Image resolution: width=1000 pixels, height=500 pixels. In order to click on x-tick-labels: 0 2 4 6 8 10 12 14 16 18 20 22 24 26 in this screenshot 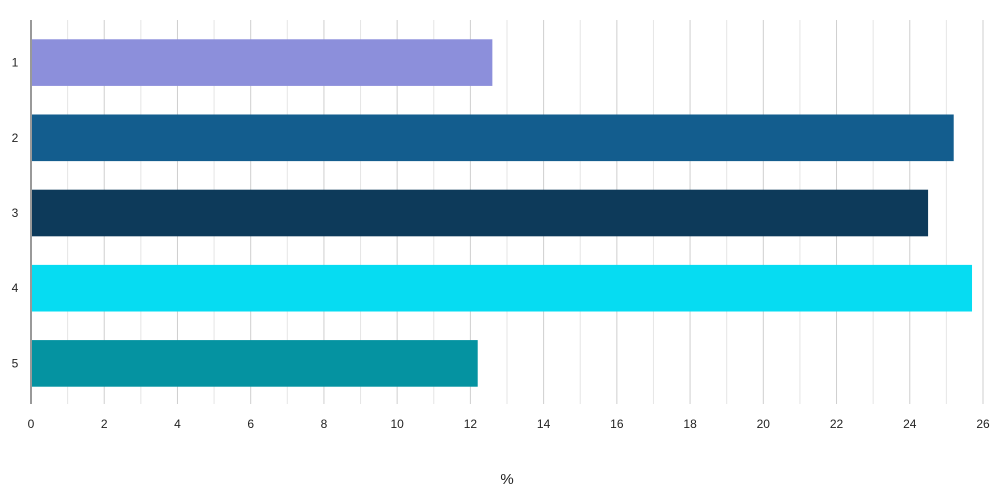, I will do `click(509, 424)`.